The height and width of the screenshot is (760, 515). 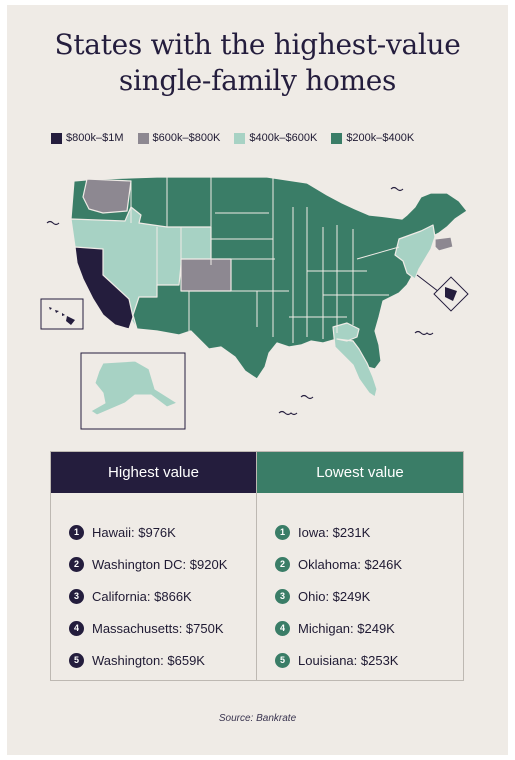 What do you see at coordinates (186, 138) in the screenshot?
I see `legend-label: $600k–$800K` at bounding box center [186, 138].